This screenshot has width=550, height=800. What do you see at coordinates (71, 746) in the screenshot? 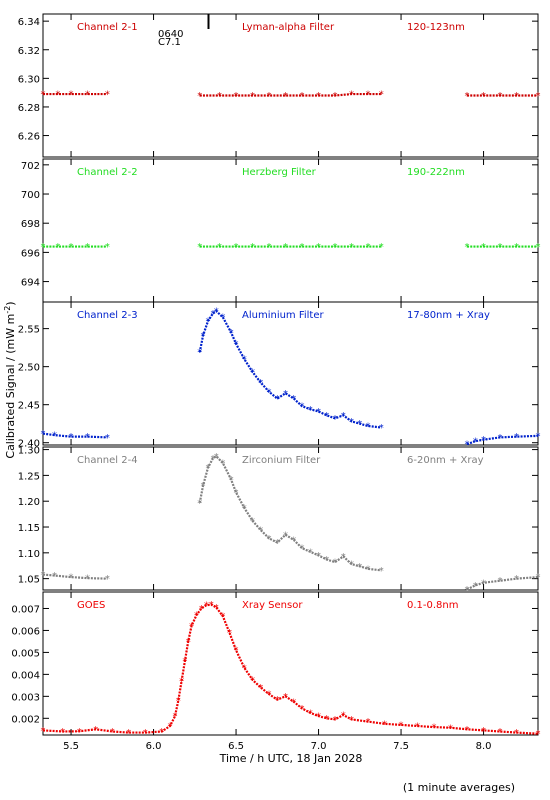
I see `x-tick-label: 5.5` at bounding box center [71, 746].